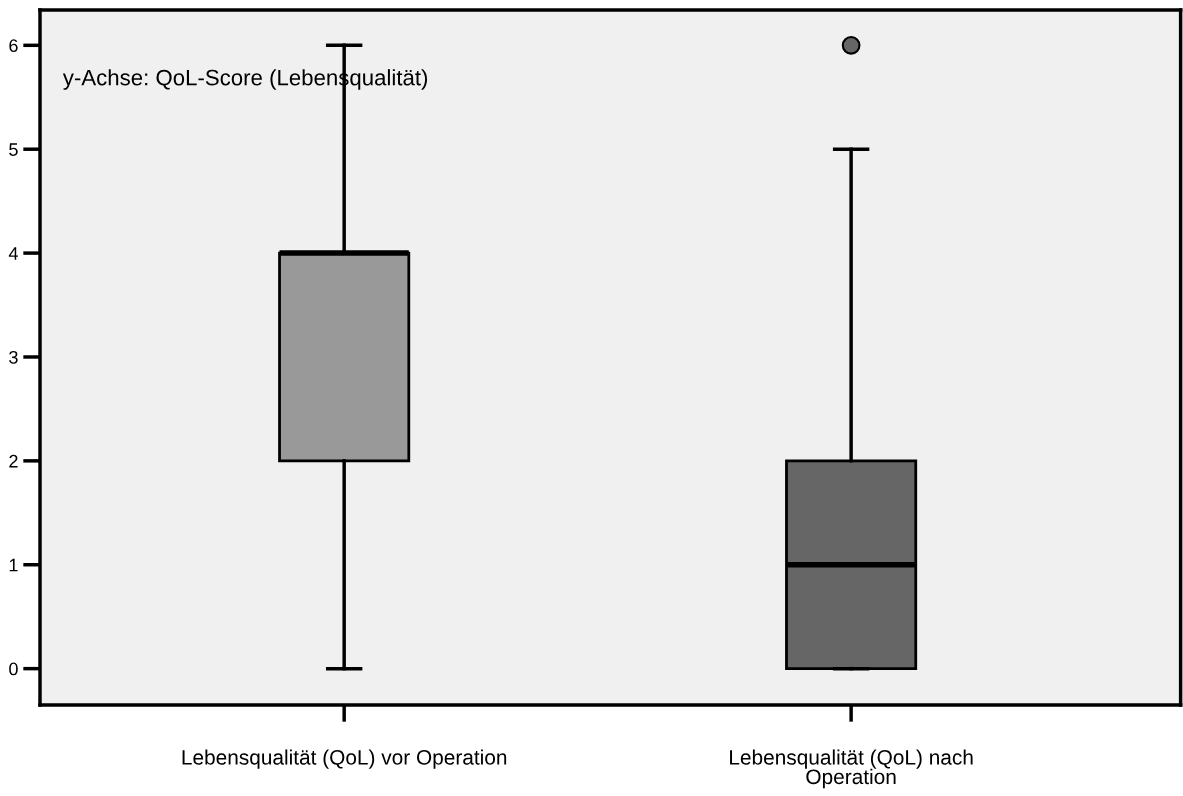  What do you see at coordinates (13, 149) in the screenshot?
I see `y-tick-label: 5` at bounding box center [13, 149].